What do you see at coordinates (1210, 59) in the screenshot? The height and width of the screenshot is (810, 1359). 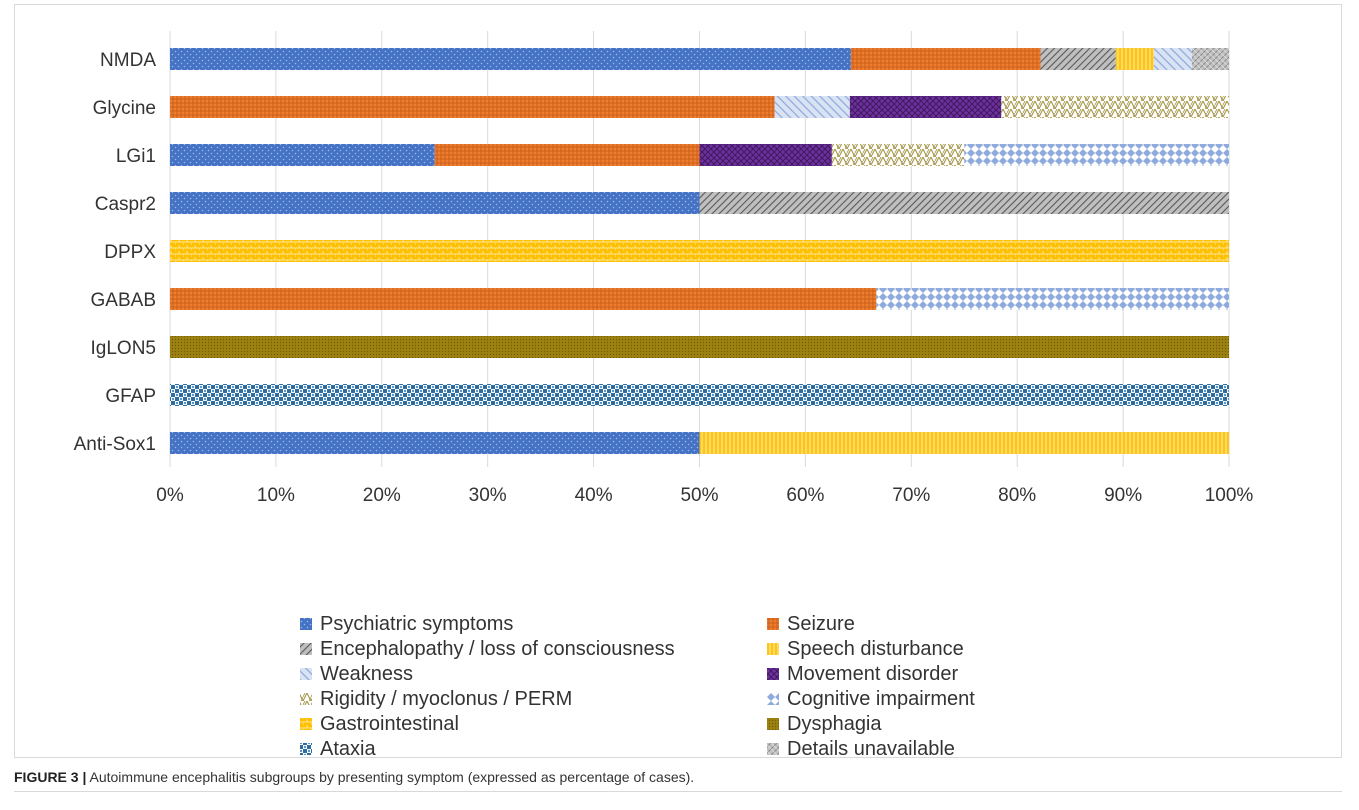 I see `bar-segment-nmda-details-unavailable` at bounding box center [1210, 59].